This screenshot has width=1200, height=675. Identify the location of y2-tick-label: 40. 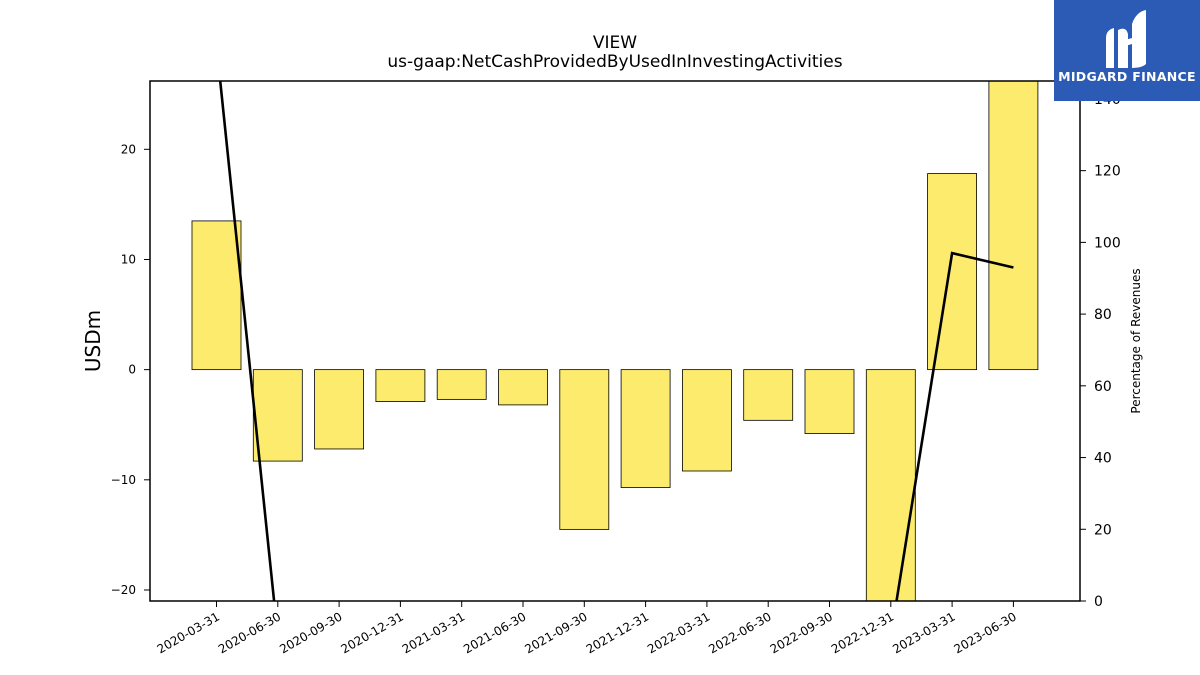
(1103, 459).